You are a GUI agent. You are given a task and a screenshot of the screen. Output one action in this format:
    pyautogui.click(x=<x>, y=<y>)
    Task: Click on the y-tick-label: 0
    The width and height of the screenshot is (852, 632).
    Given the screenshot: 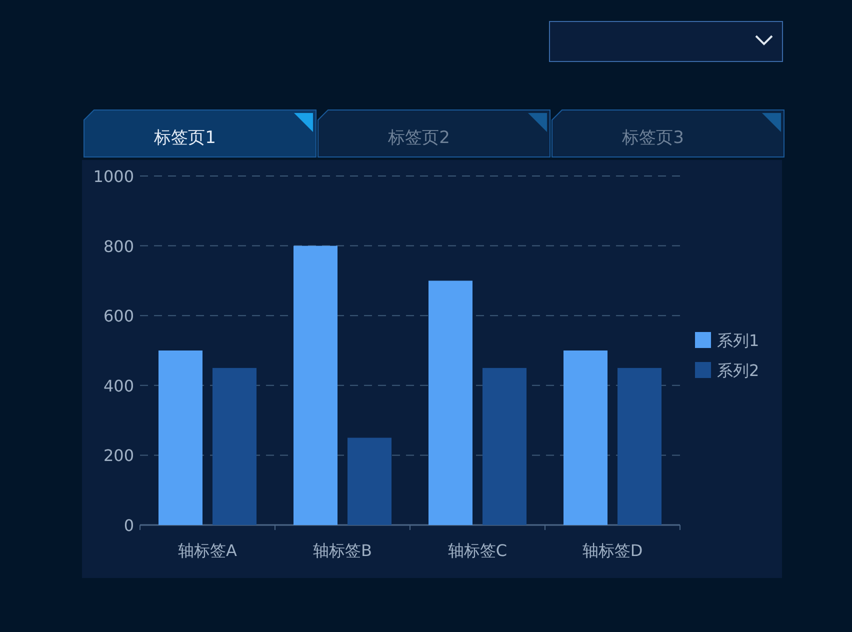 What is the action you would take?
    pyautogui.click(x=129, y=525)
    